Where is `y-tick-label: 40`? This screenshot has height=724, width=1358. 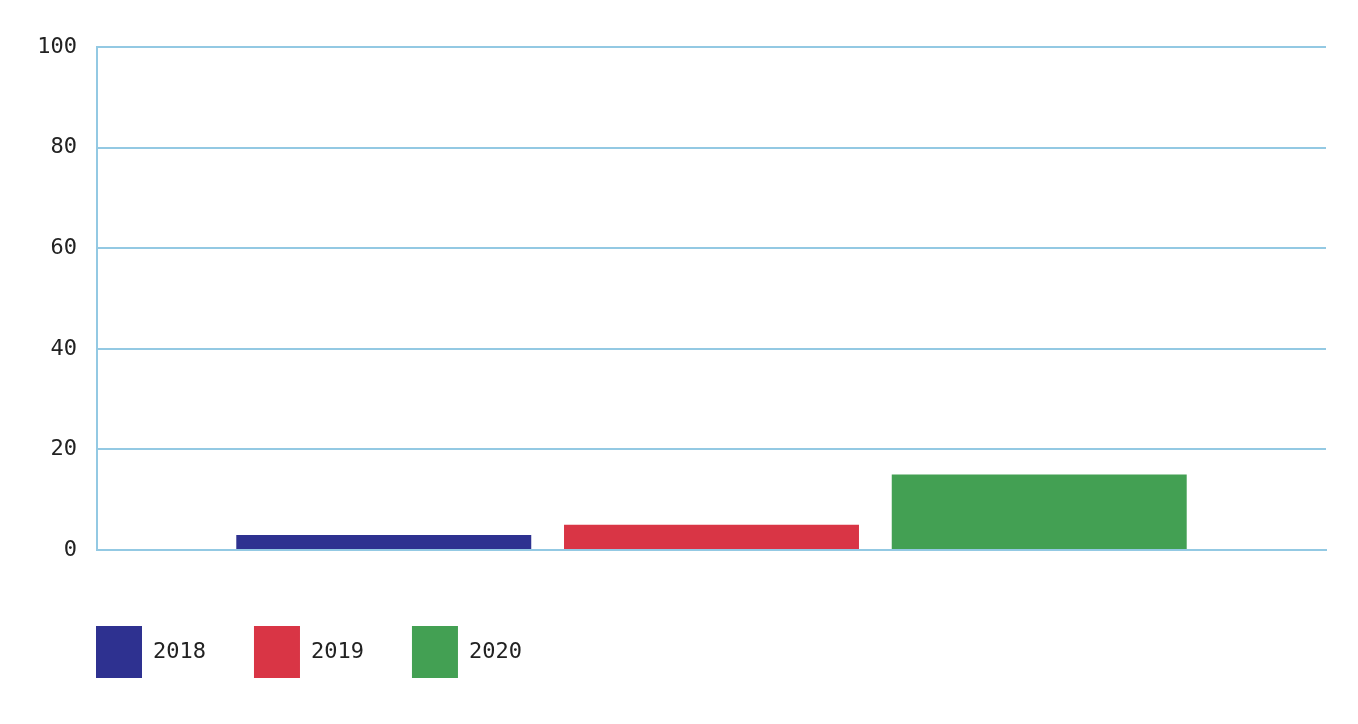 y-tick-label: 40 is located at coordinates (63, 347).